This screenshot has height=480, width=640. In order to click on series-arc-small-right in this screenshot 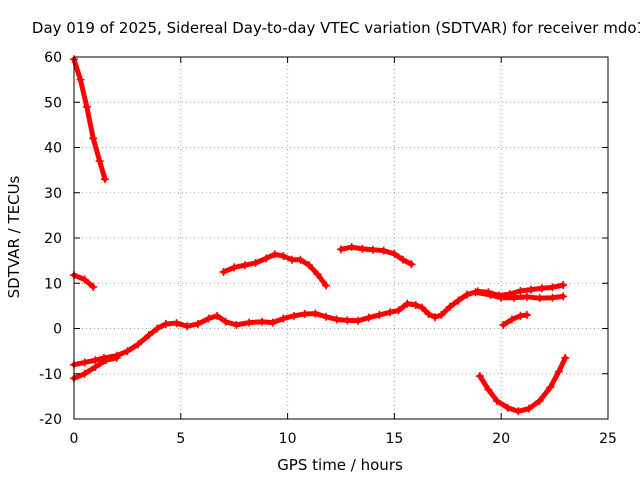, I will do `click(515, 319)`.